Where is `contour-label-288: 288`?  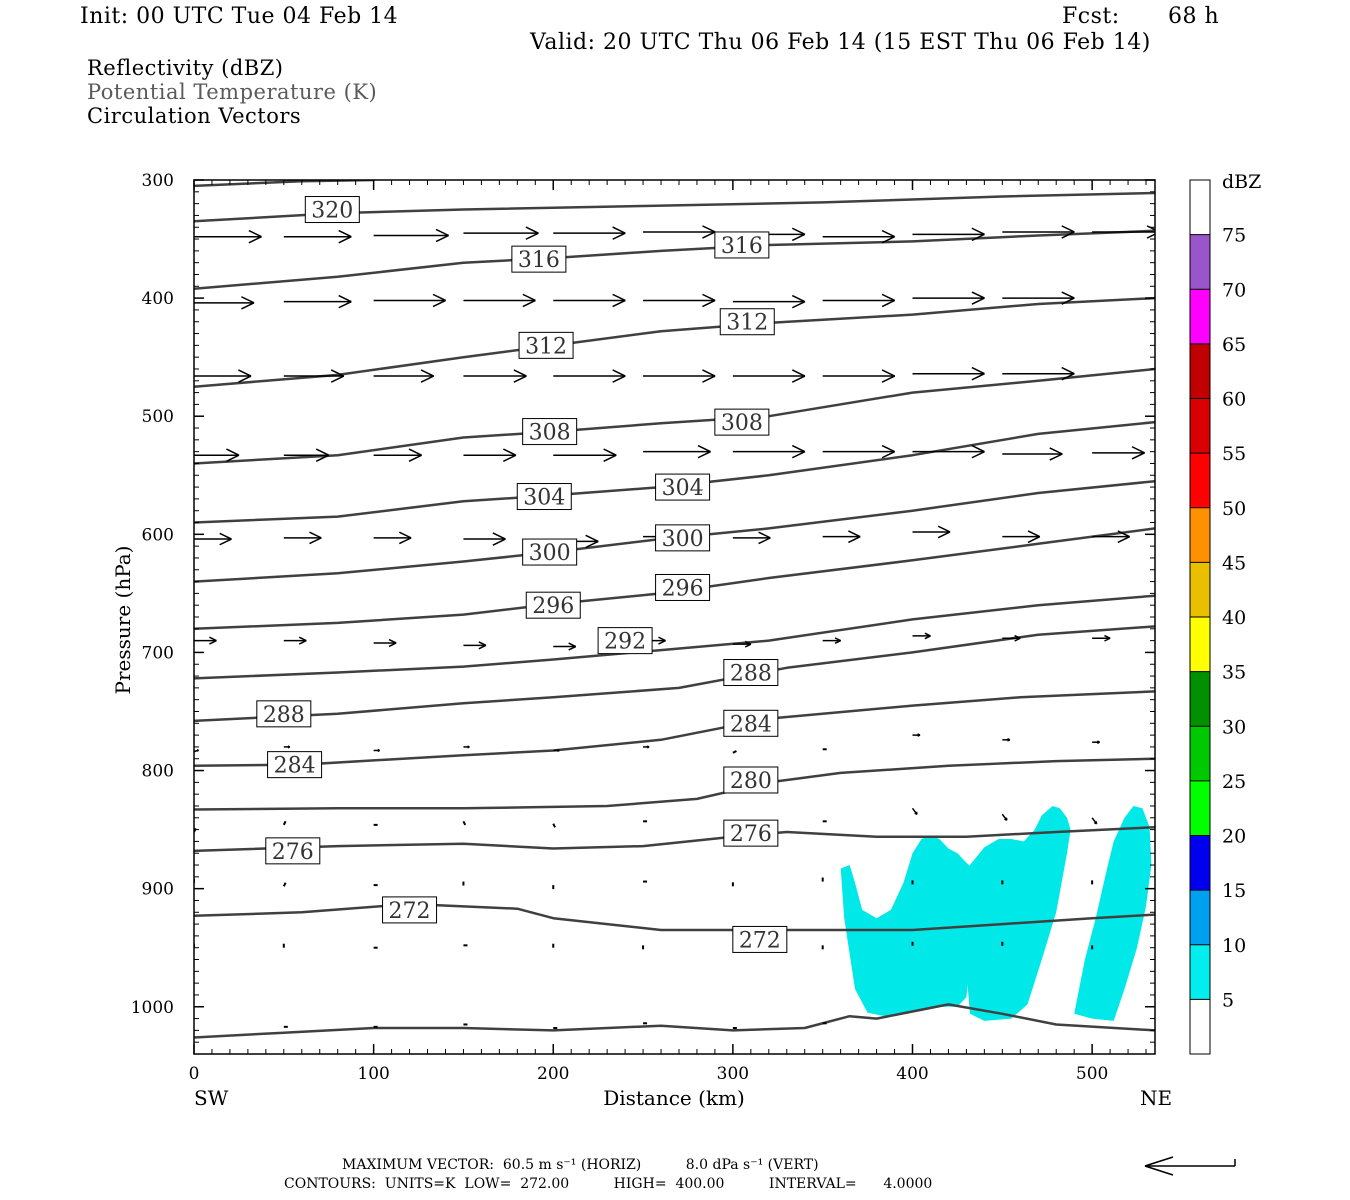
contour-label-288: 288 is located at coordinates (284, 714).